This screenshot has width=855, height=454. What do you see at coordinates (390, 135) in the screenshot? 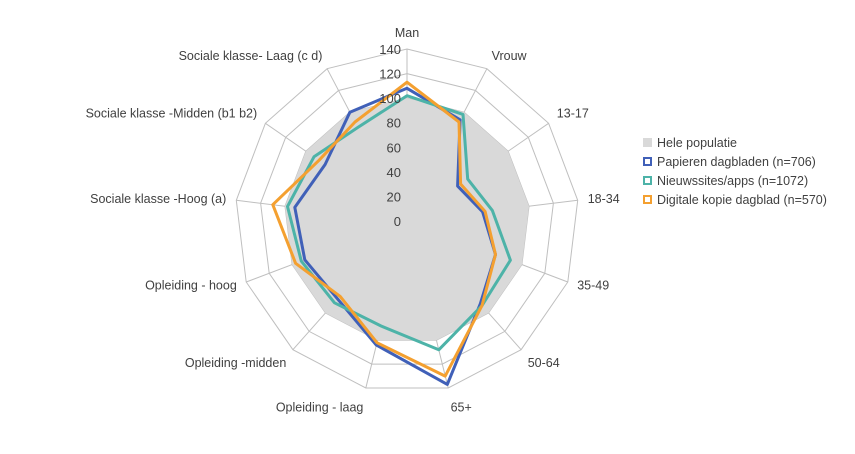
I see `radial-axis-ticks: 0 20 40 60 80 100 120 140` at bounding box center [390, 135].